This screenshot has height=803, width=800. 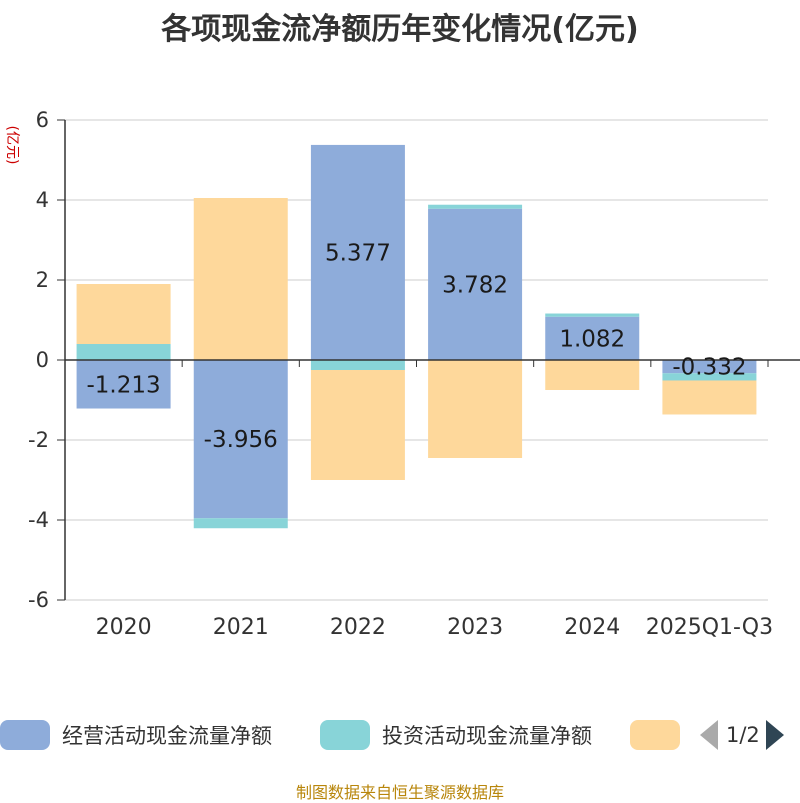 I want to click on bar-financing-2020, so click(x=123, y=314).